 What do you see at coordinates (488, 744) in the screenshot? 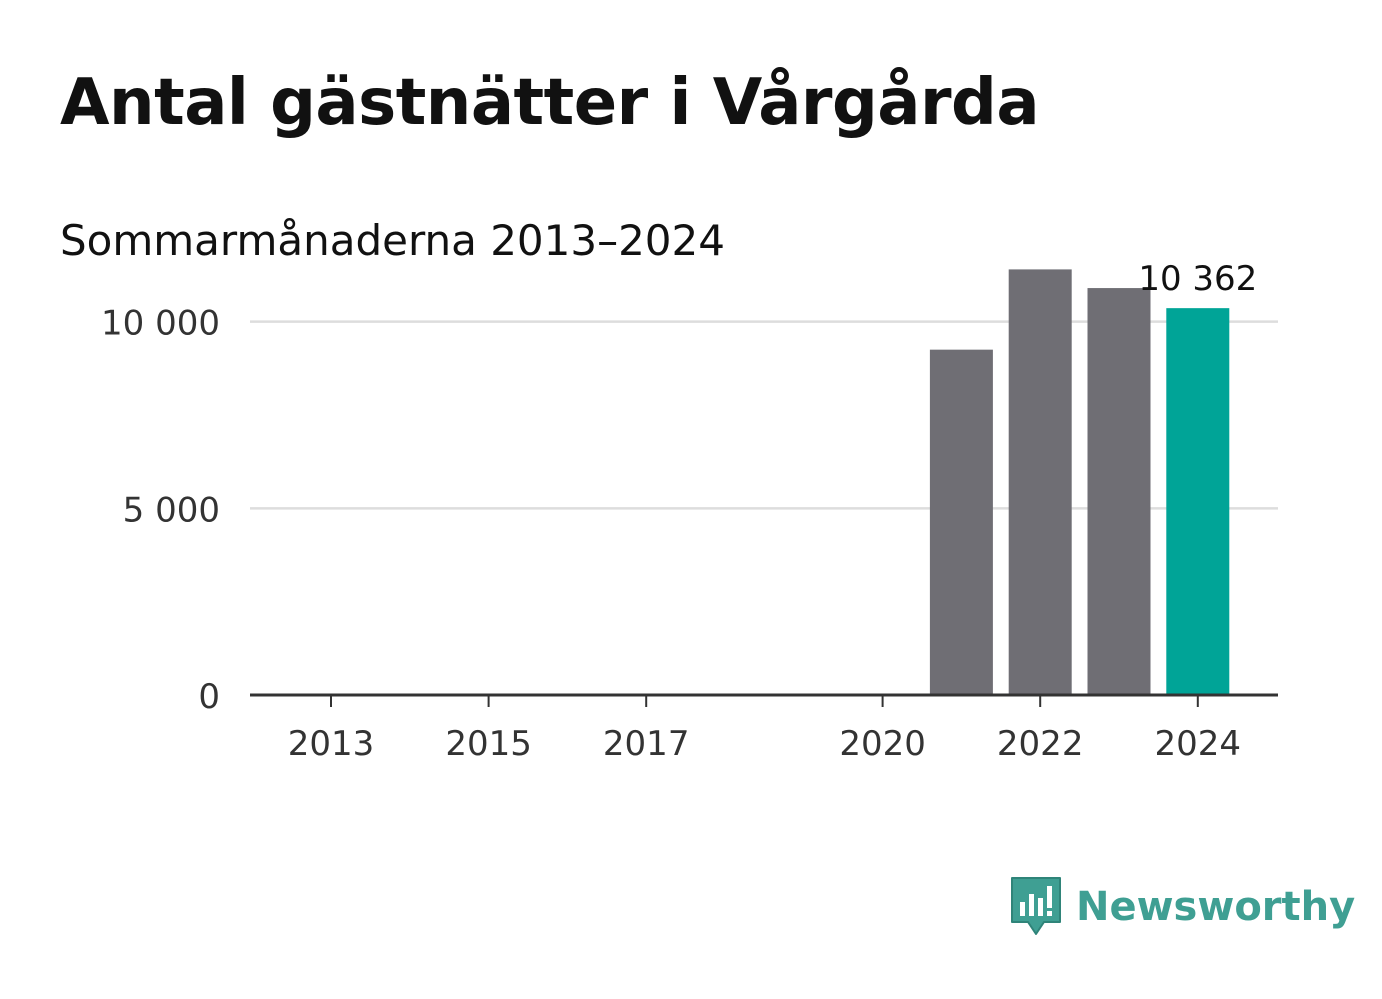
I see `x-tick-label: 2015` at bounding box center [488, 744].